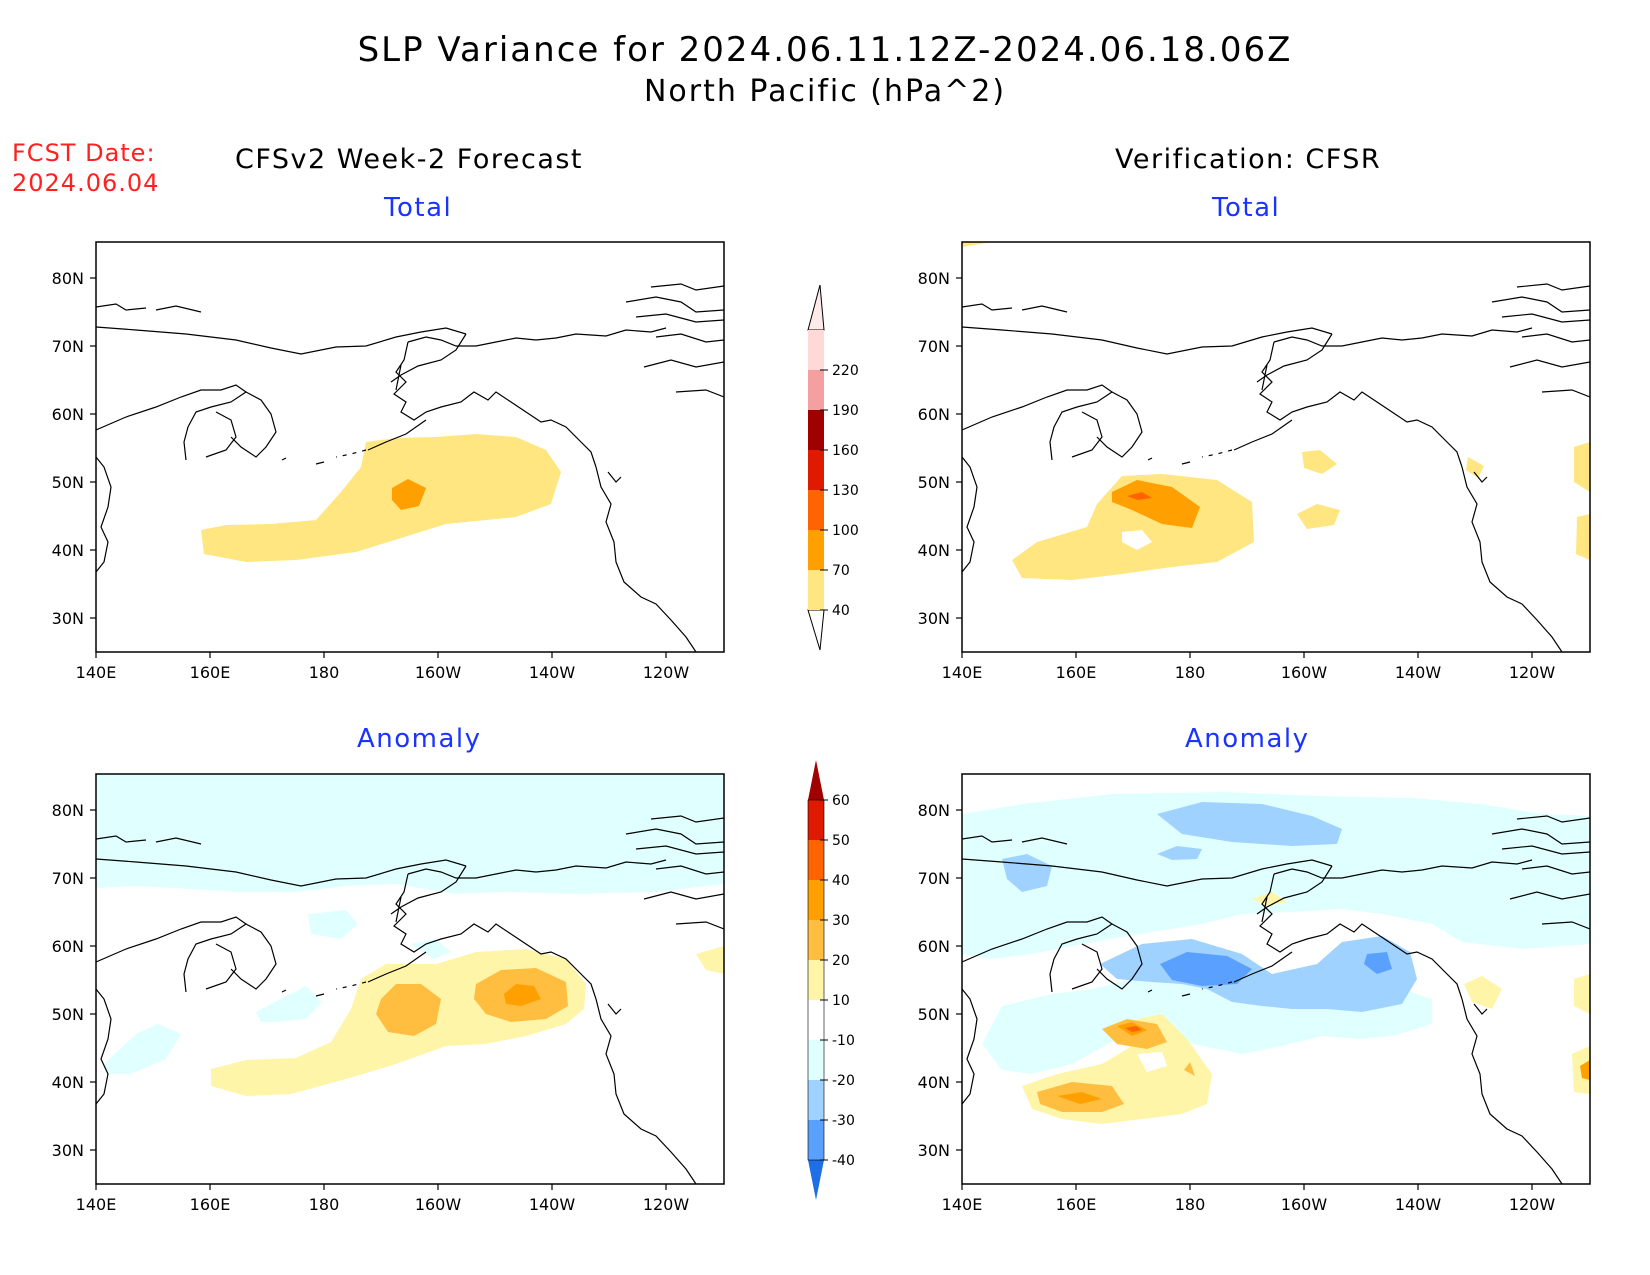 This screenshot has width=1650, height=1275. Describe the element at coordinates (841, 801) in the screenshot. I see `colorbar-level-label: 60` at that location.